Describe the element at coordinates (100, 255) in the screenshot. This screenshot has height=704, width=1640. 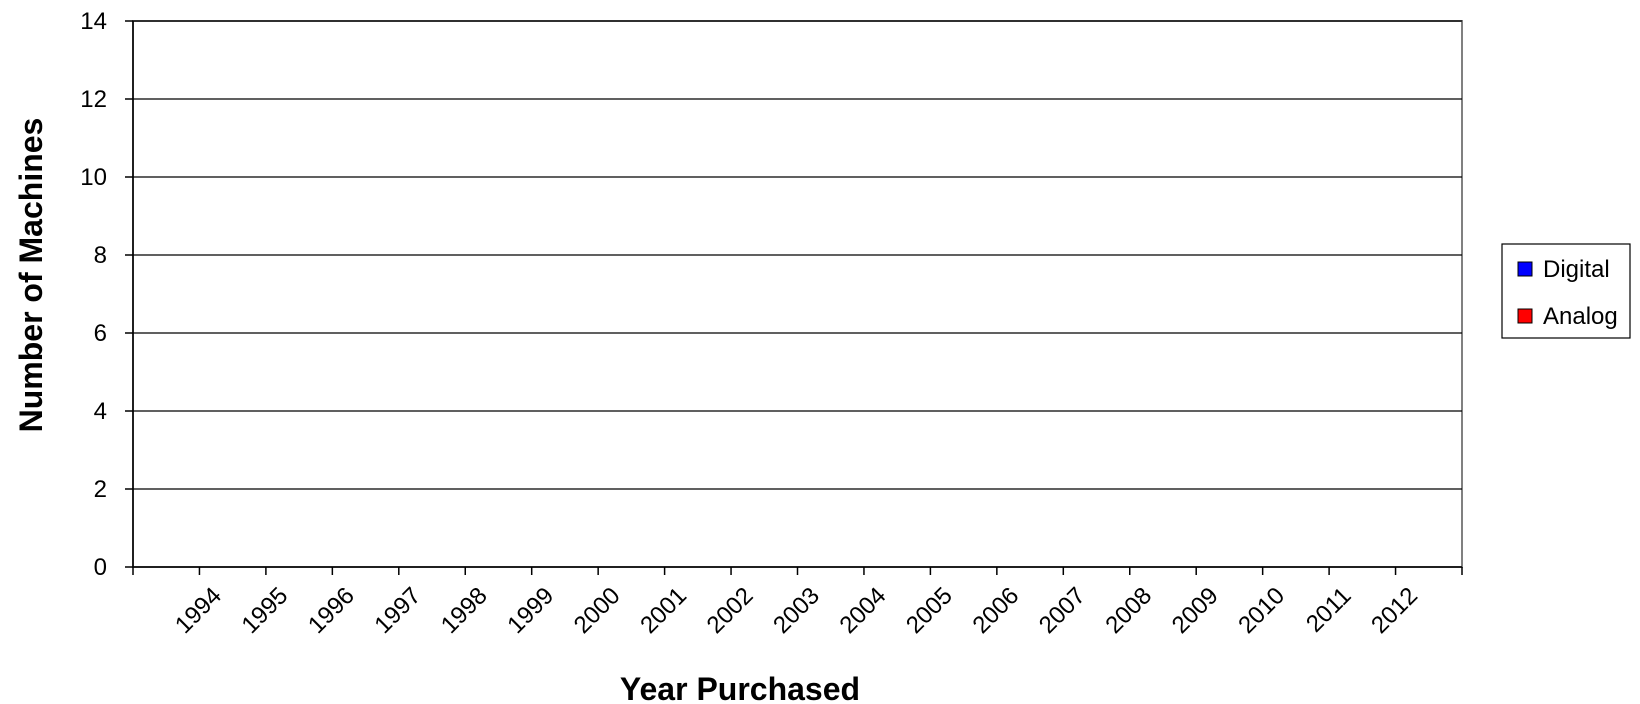
I see `y-tick-label: 8` at that location.